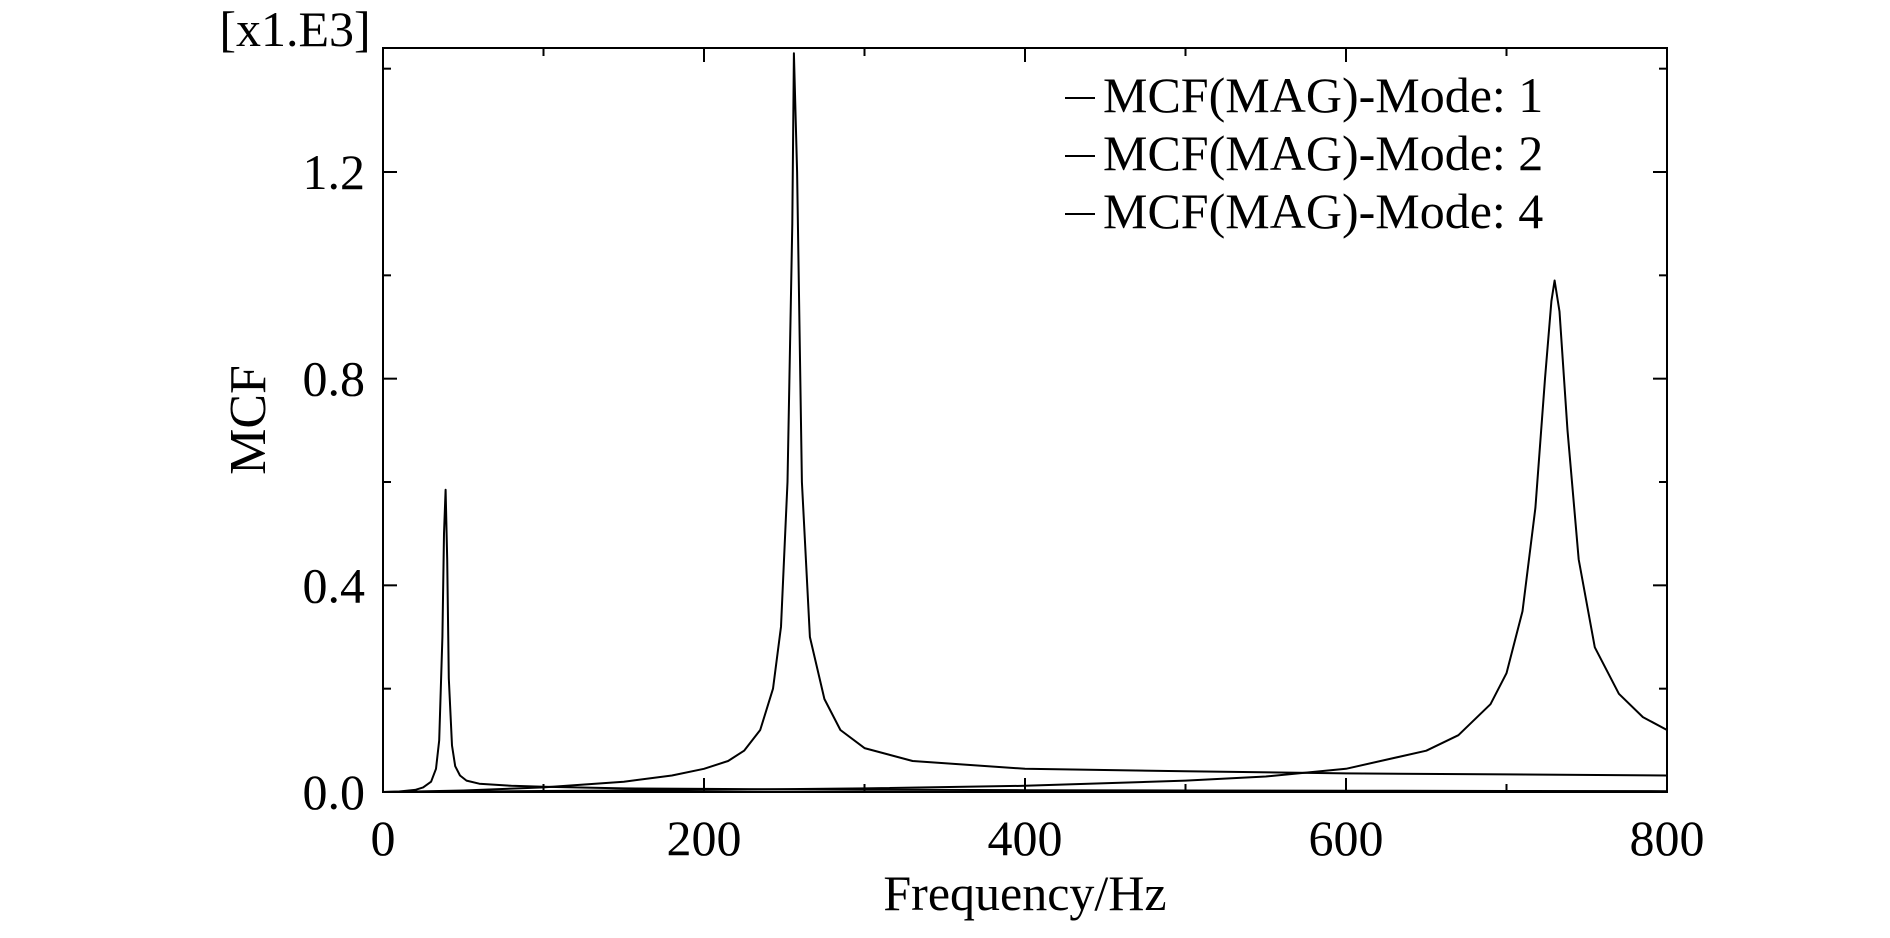 This screenshot has width=1890, height=938. Describe the element at coordinates (1025, 838) in the screenshot. I see `x-tick-label: 400` at that location.